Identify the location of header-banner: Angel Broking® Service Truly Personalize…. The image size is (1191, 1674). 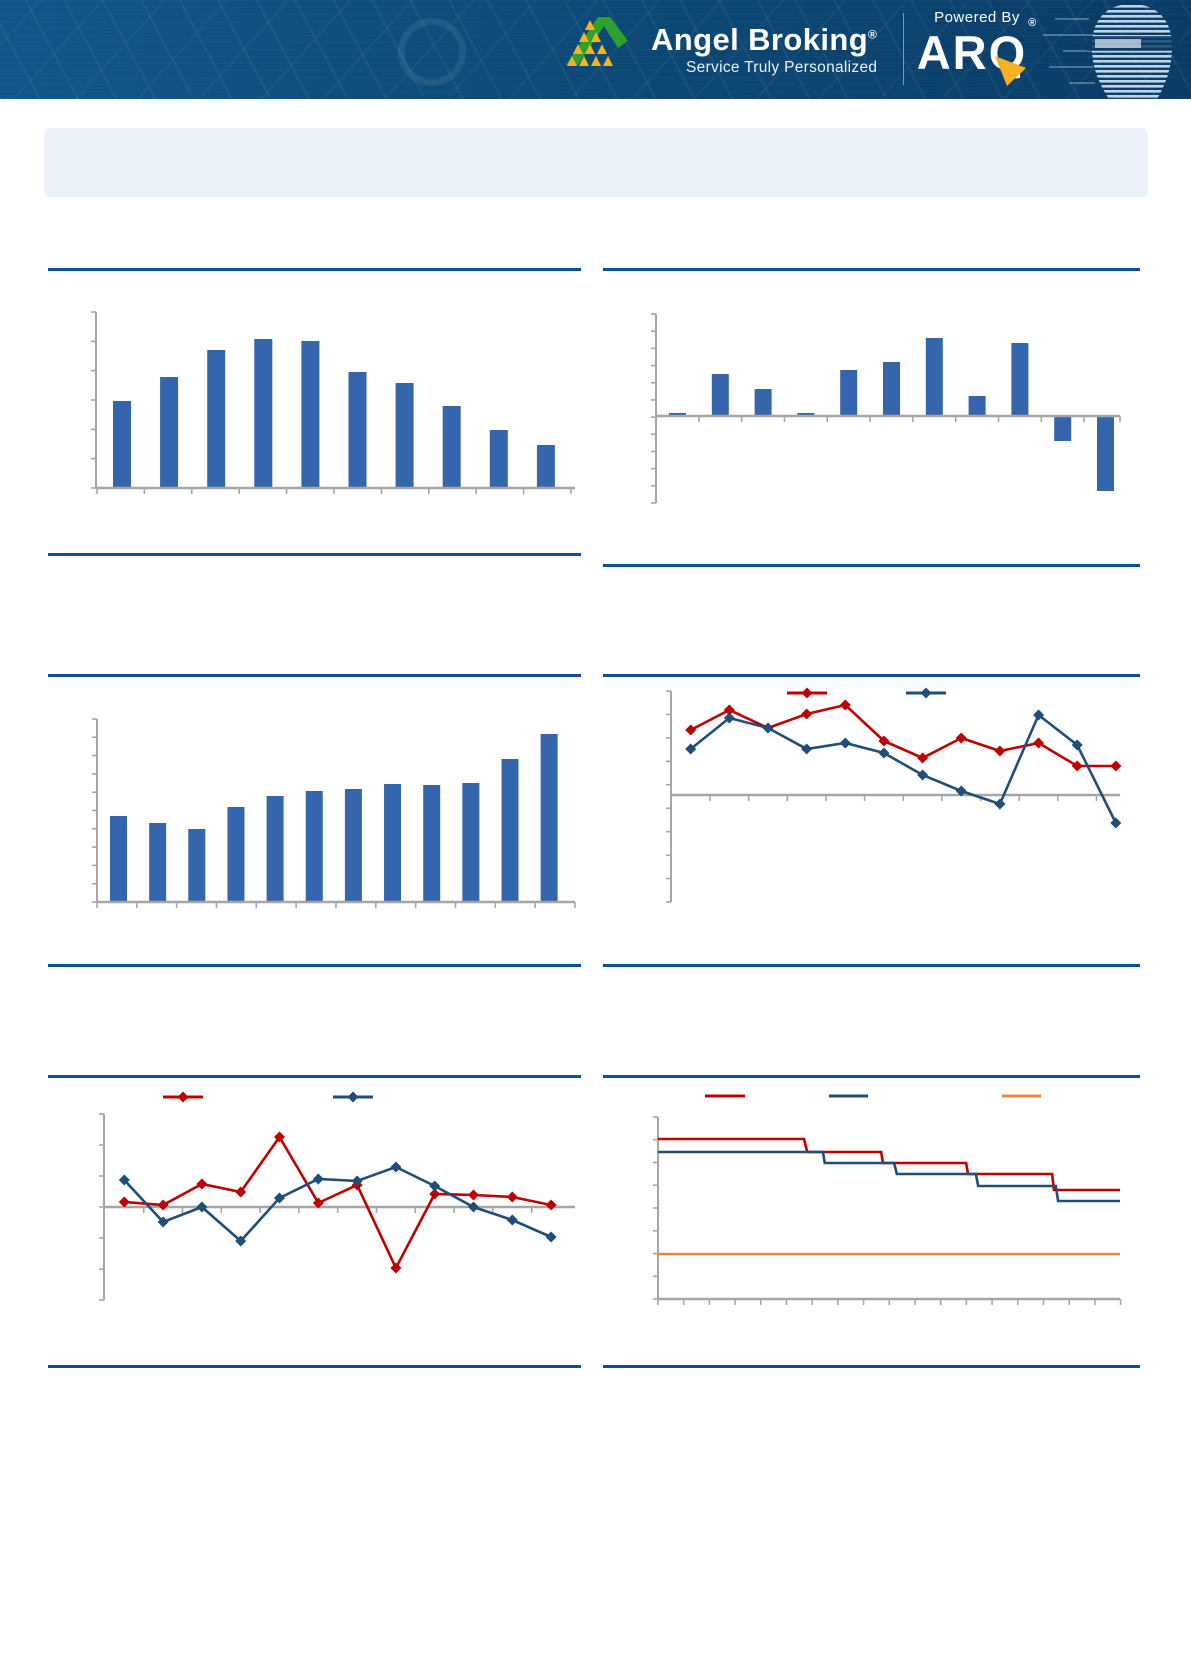
(595, 49).